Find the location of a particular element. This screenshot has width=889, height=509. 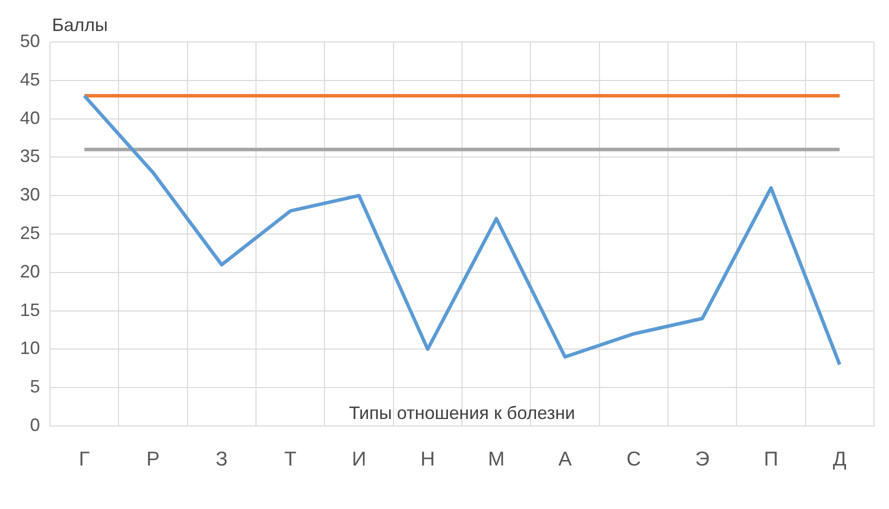

x-tick-label: Т is located at coordinates (290, 459).